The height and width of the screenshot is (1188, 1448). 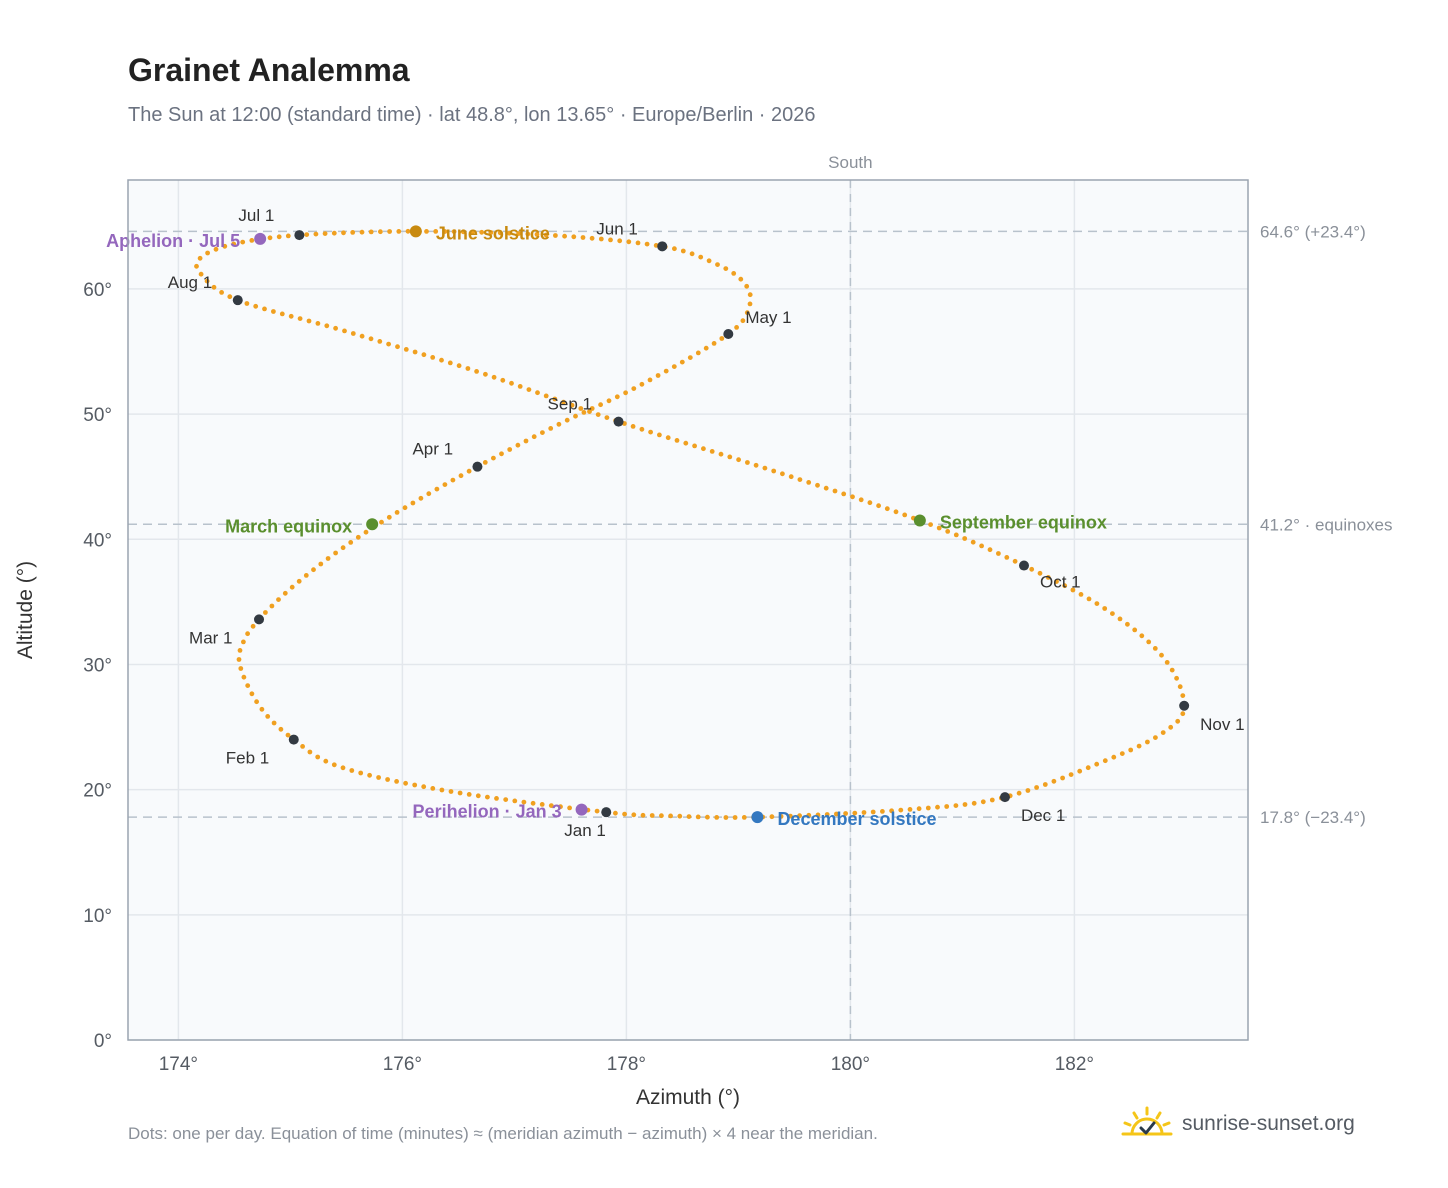 What do you see at coordinates (1326, 524) in the screenshot?
I see `reference-label: 41.2° · equinoxes` at bounding box center [1326, 524].